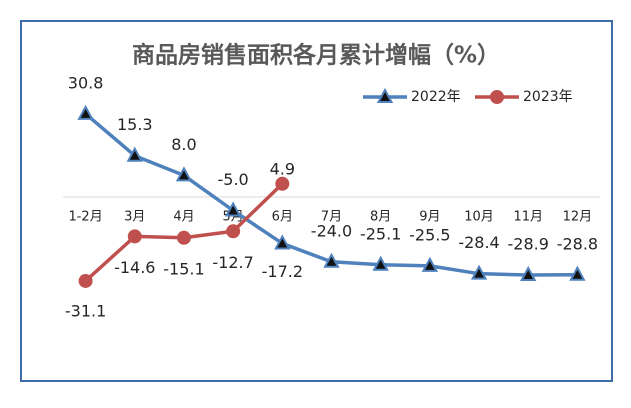 This screenshot has width=631, height=408. What do you see at coordinates (232, 262) in the screenshot?
I see `data-label: -12.7` at bounding box center [232, 262].